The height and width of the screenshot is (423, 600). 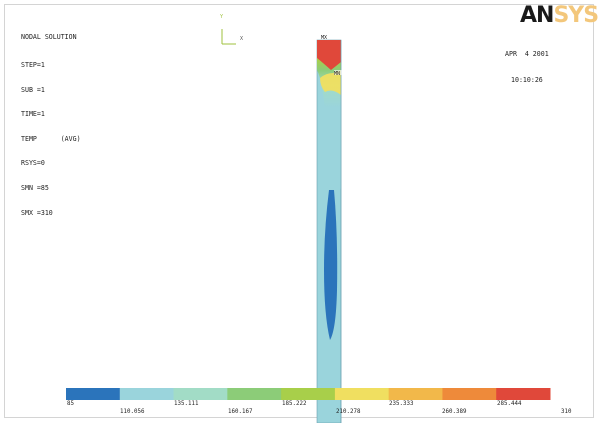 What do you see at coordinates (294, 404) in the screenshot?
I see `legend-top-label: 185.222` at bounding box center [294, 404].